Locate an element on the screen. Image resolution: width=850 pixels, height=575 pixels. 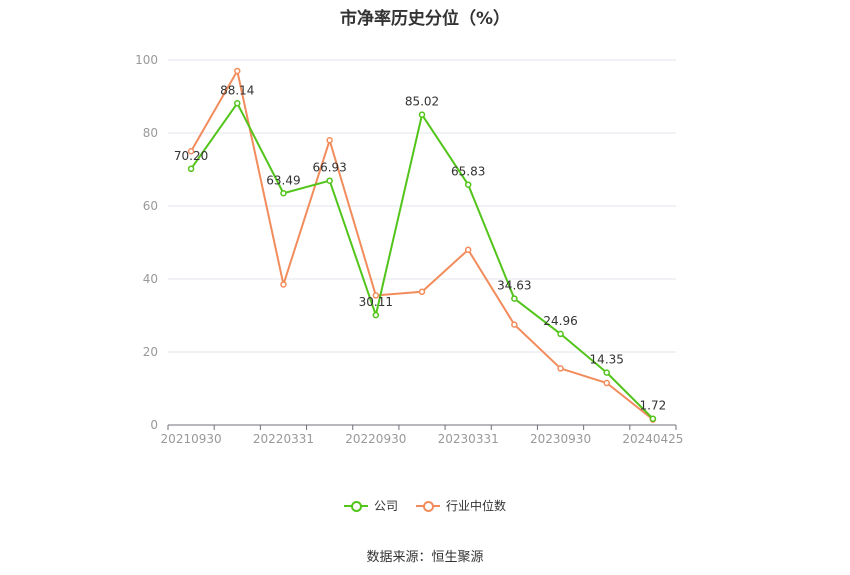
x-tick-label: 20220930 is located at coordinates (375, 439).